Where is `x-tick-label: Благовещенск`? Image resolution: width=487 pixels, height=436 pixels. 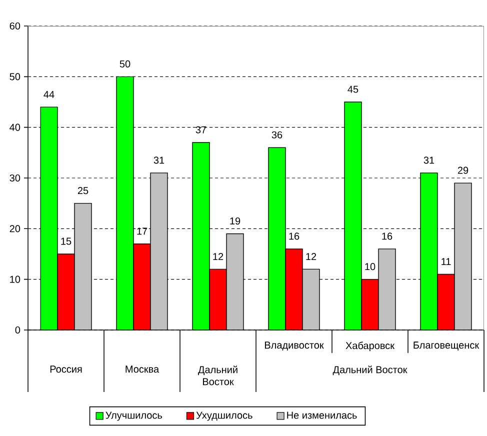
x-tick-label: Благовещенск is located at coordinates (447, 346).